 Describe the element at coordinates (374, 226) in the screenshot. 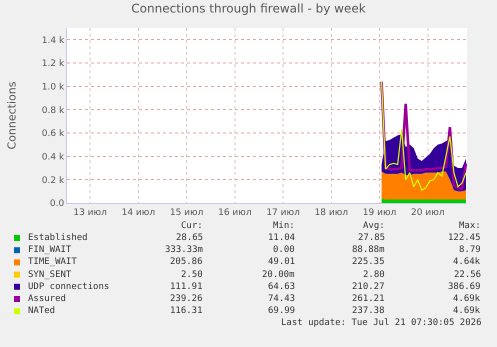

I see `text: Avg:` at that location.